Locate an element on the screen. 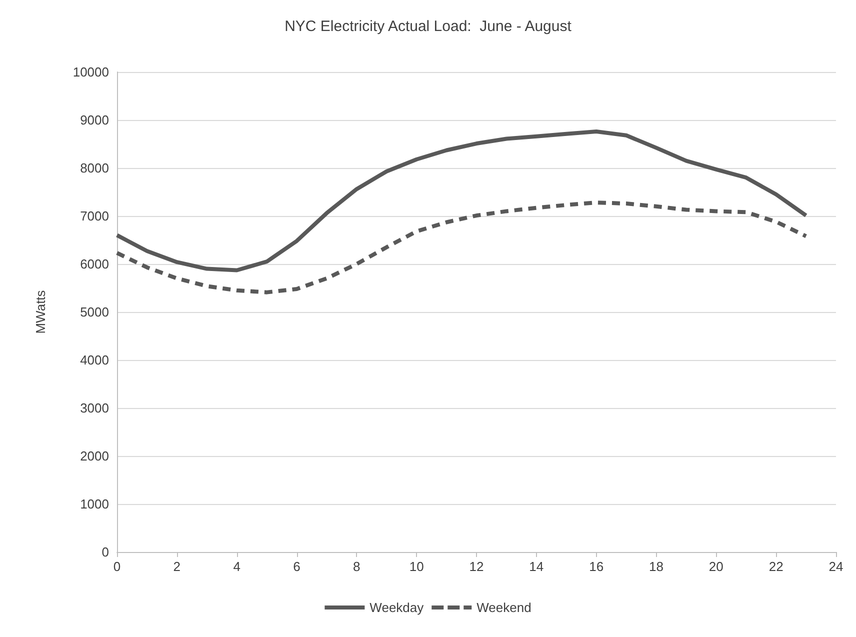  legend-label: Weekend is located at coordinates (504, 607).